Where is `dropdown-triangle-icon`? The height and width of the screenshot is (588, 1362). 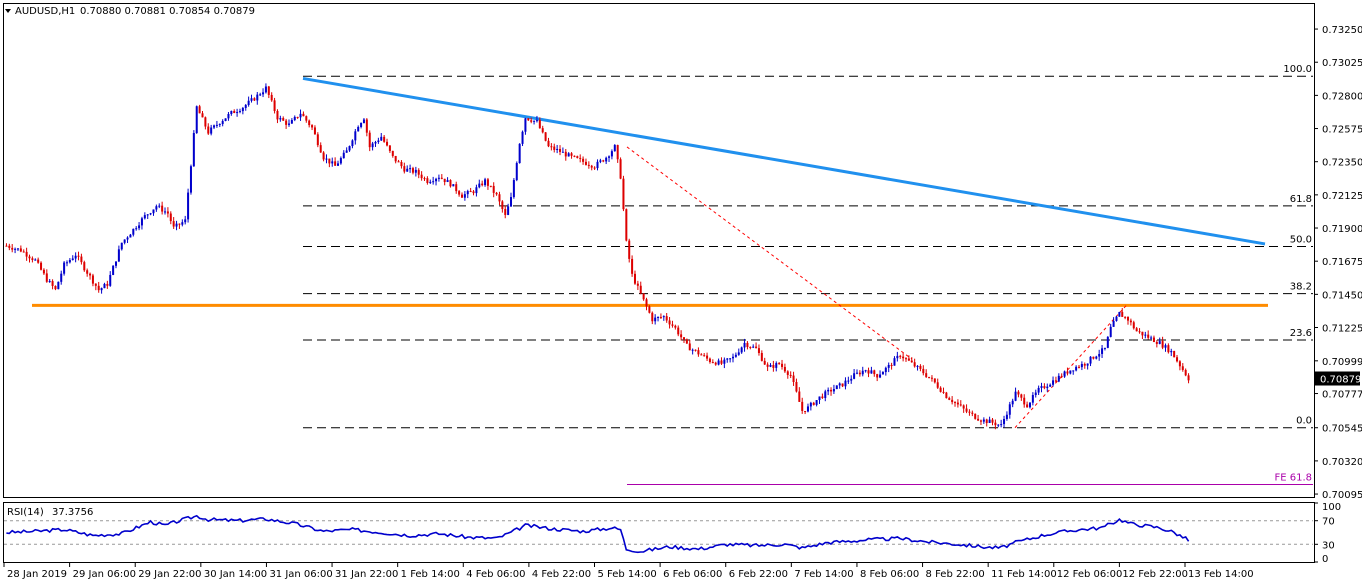 dropdown-triangle-icon is located at coordinates (8, 11).